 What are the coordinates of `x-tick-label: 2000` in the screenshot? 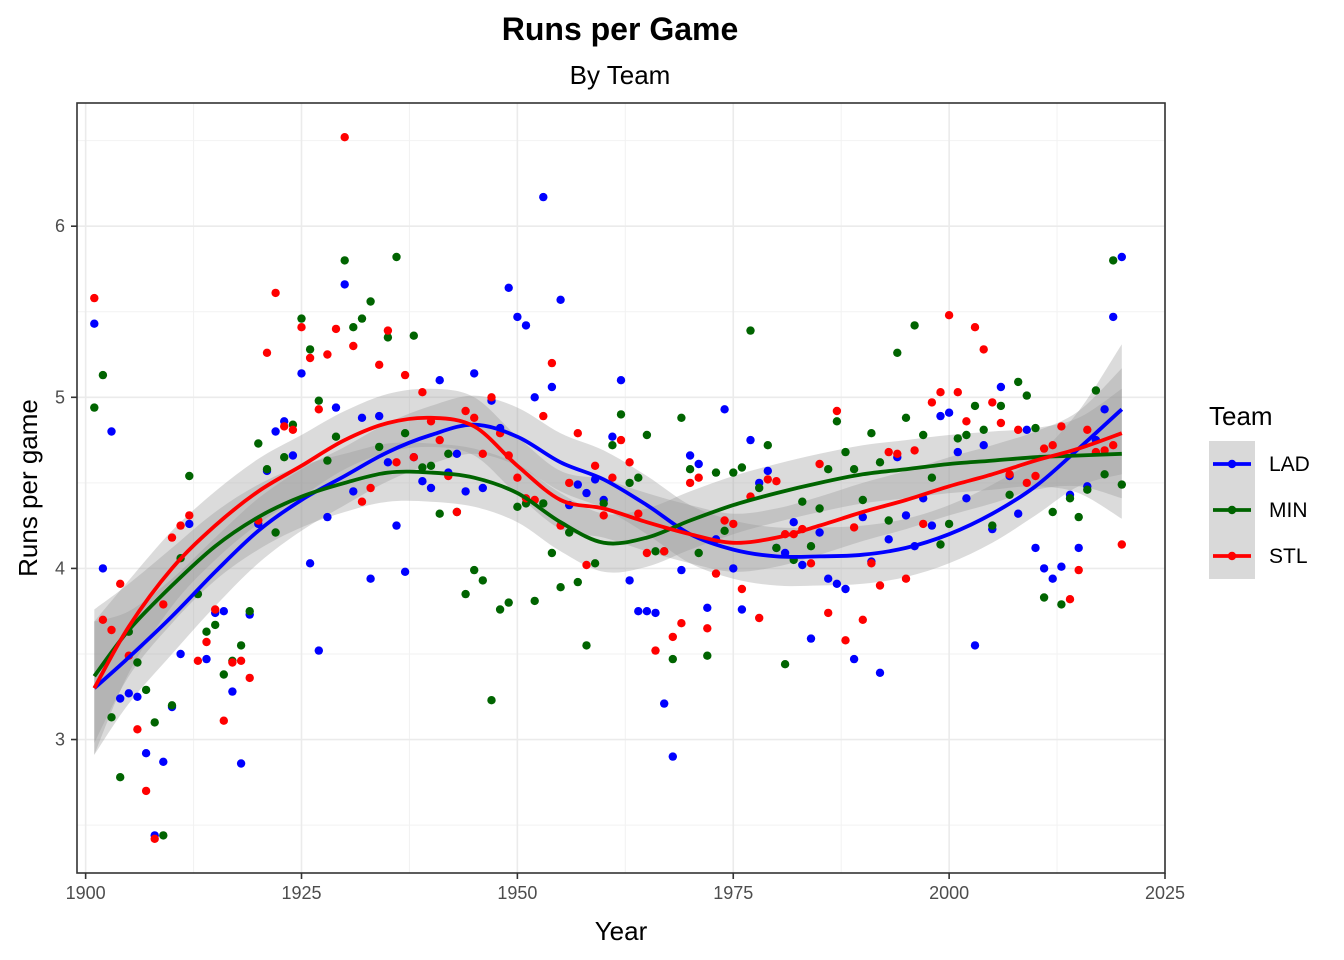 It's located at (949, 893).